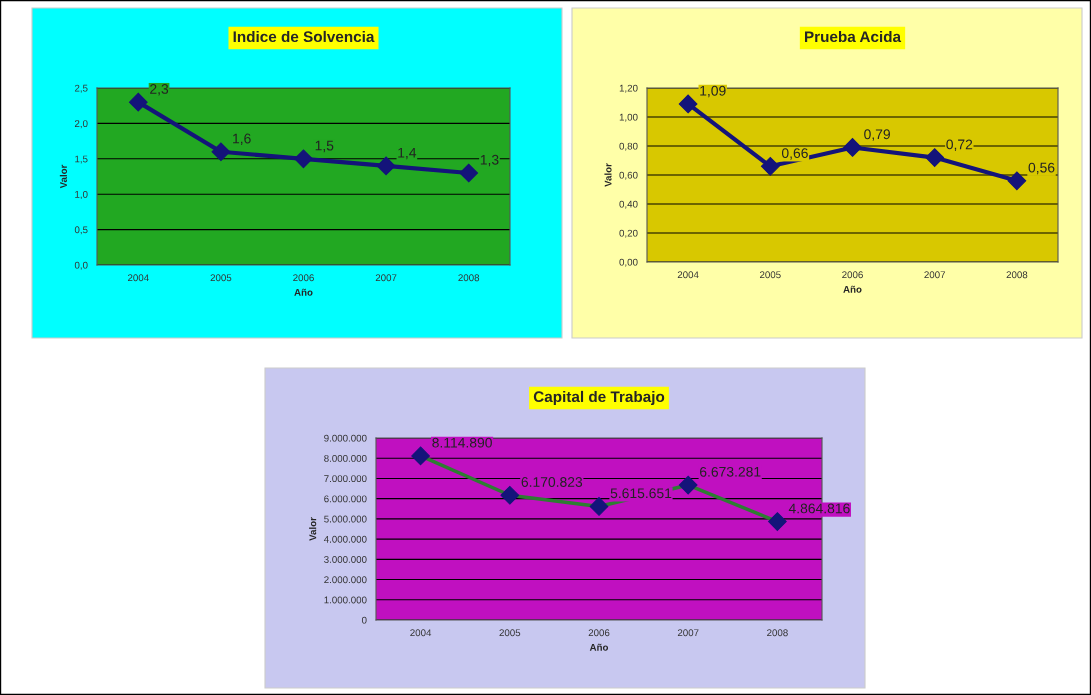 Image resolution: width=1091 pixels, height=695 pixels. What do you see at coordinates (552, 482) in the screenshot?
I see `data-label: 6.170.823` at bounding box center [552, 482].